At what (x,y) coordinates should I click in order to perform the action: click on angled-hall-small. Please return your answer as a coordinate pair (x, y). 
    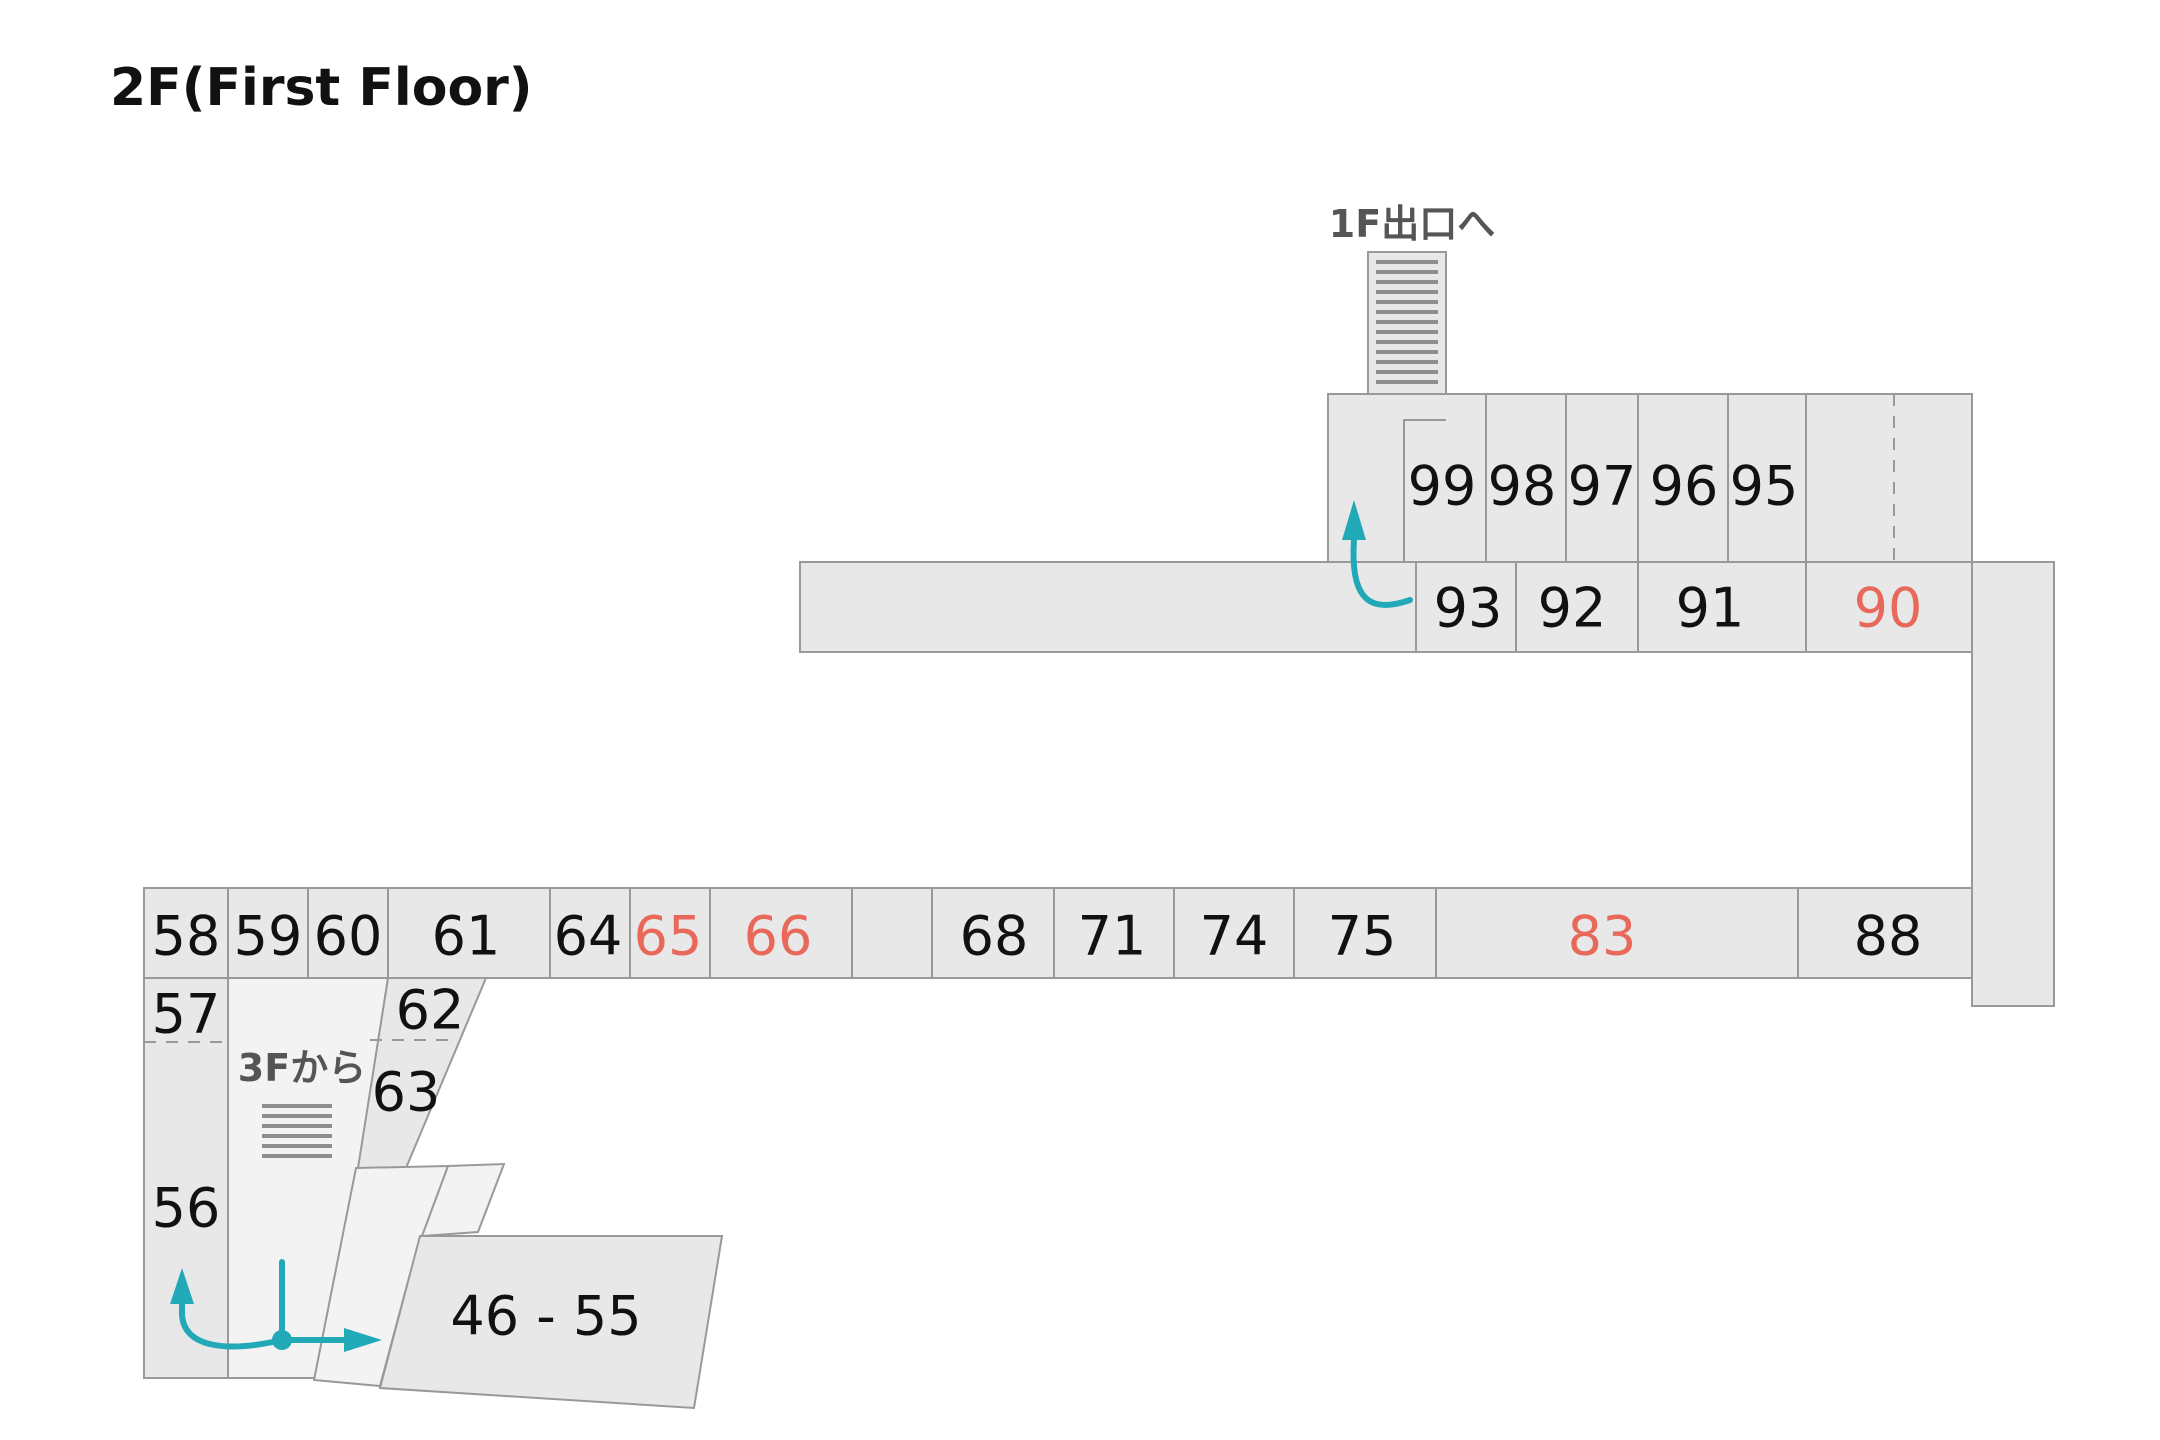
    Looking at the image, I should click on (463, 1200).